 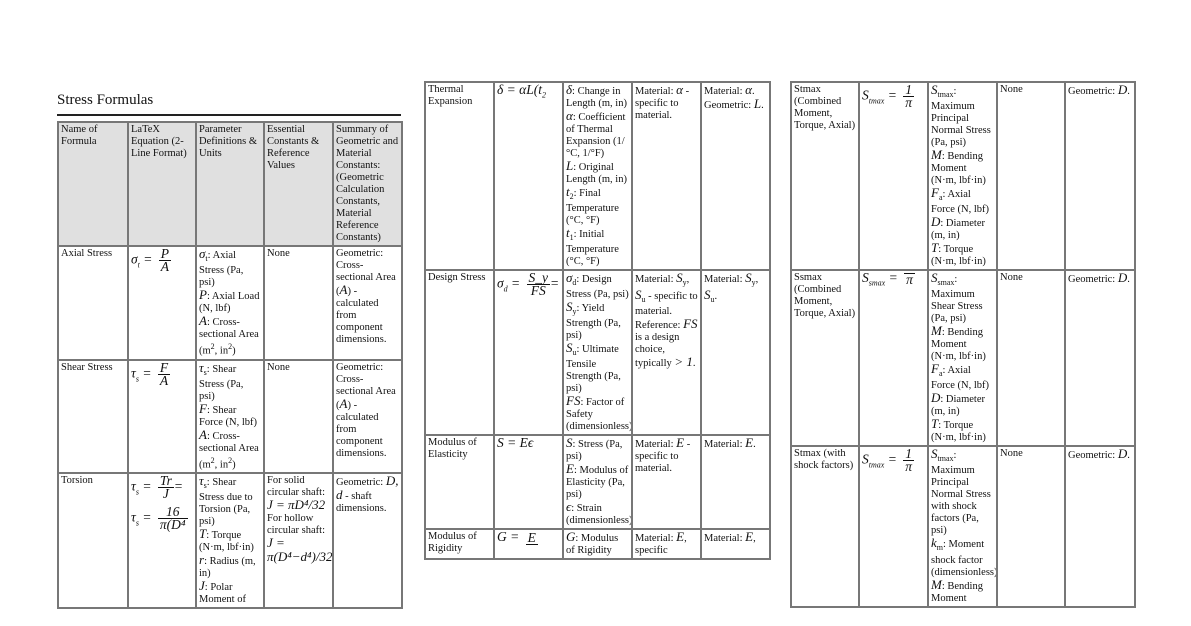 What do you see at coordinates (230, 460) in the screenshot?
I see `superscript: 2` at bounding box center [230, 460].